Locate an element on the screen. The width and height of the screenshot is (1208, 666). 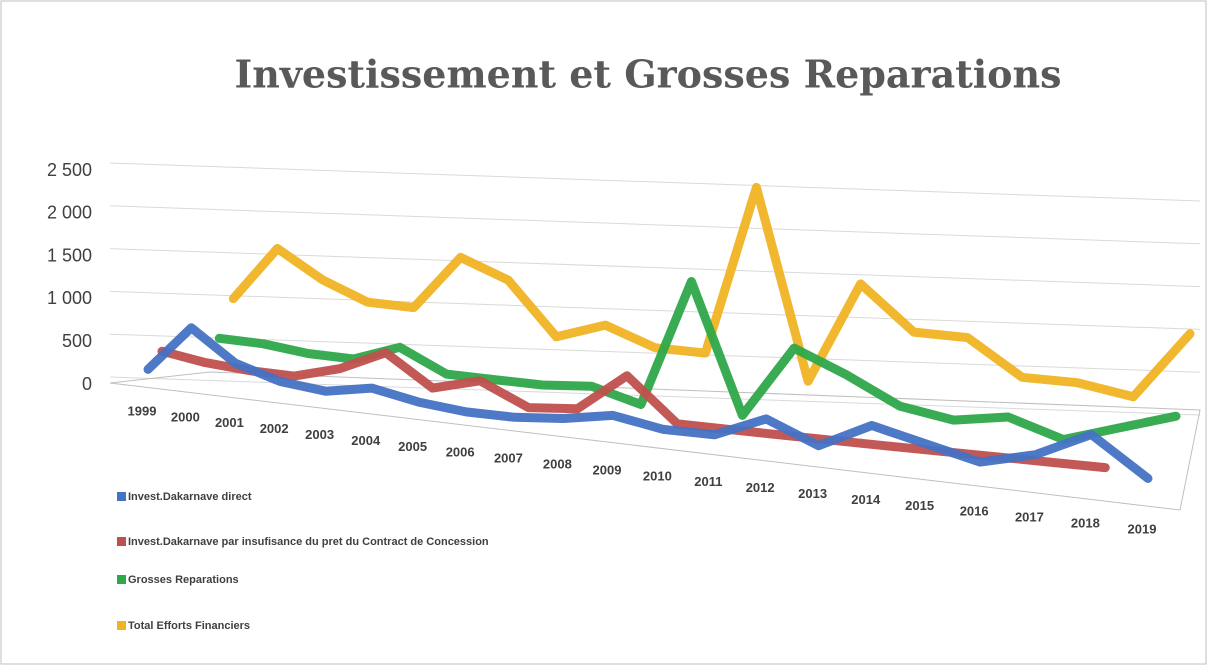
y-tick-label: 1 500 is located at coordinates (69, 255).